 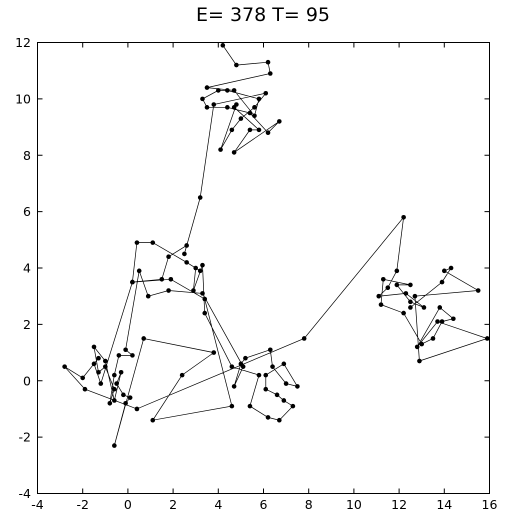 What do you see at coordinates (23, 42) in the screenshot?
I see `y-tick-label: 12` at bounding box center [23, 42].